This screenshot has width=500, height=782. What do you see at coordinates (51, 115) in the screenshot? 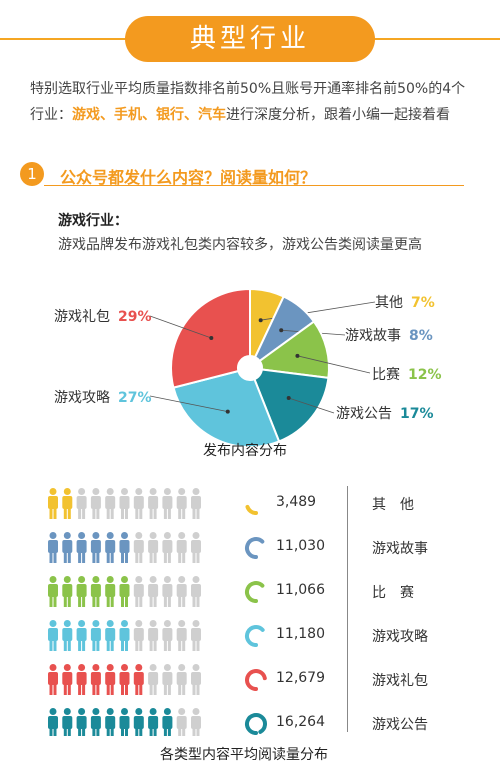
I see `intro-prefix: 行业：` at bounding box center [51, 115].